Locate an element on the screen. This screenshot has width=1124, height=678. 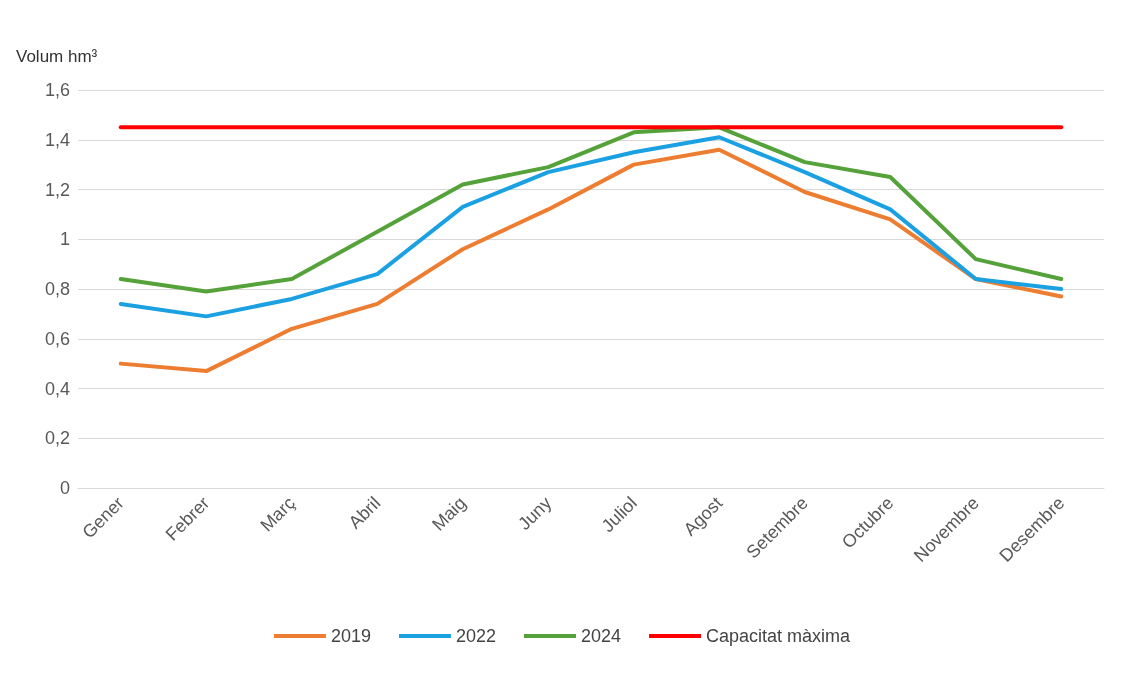
legend-label: 2019 is located at coordinates (350, 636).